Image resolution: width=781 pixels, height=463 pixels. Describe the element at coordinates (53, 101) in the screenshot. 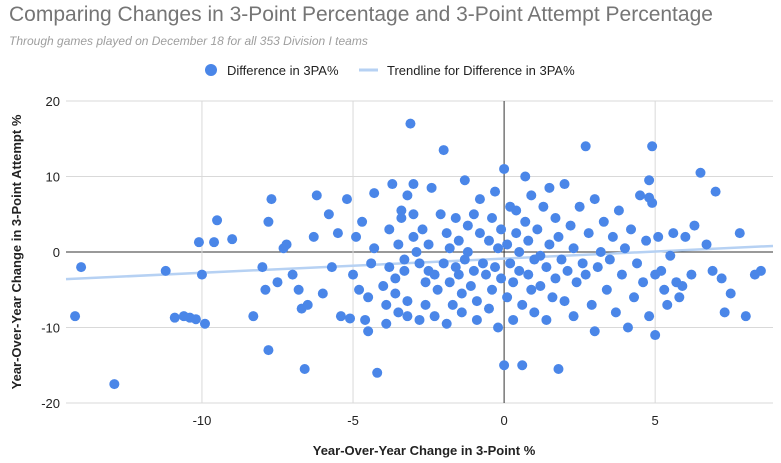

I see `y-tick-label: 20` at that location.